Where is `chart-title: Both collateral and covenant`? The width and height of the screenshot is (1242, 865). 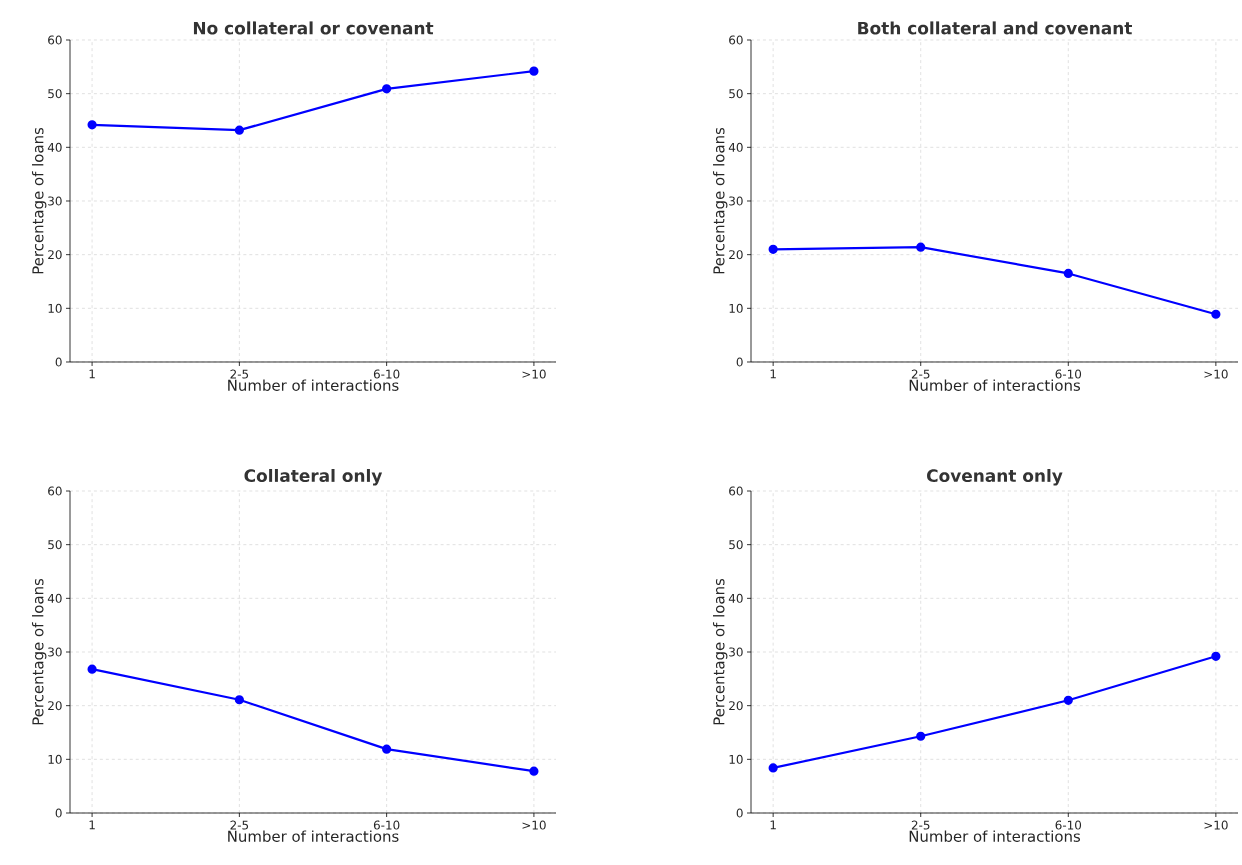 chart-title: Both collateral and covenant is located at coordinates (995, 28).